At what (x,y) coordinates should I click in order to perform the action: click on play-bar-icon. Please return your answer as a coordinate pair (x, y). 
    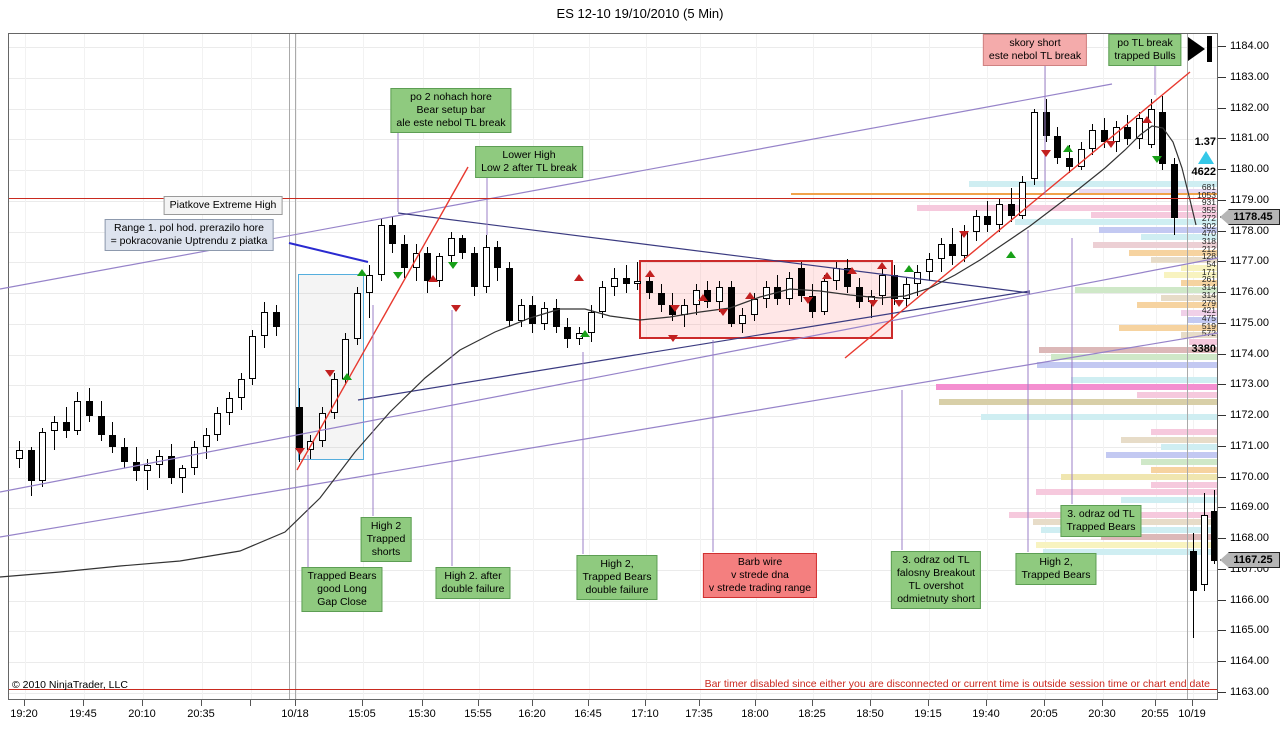
    Looking at the image, I should click on (1209, 49).